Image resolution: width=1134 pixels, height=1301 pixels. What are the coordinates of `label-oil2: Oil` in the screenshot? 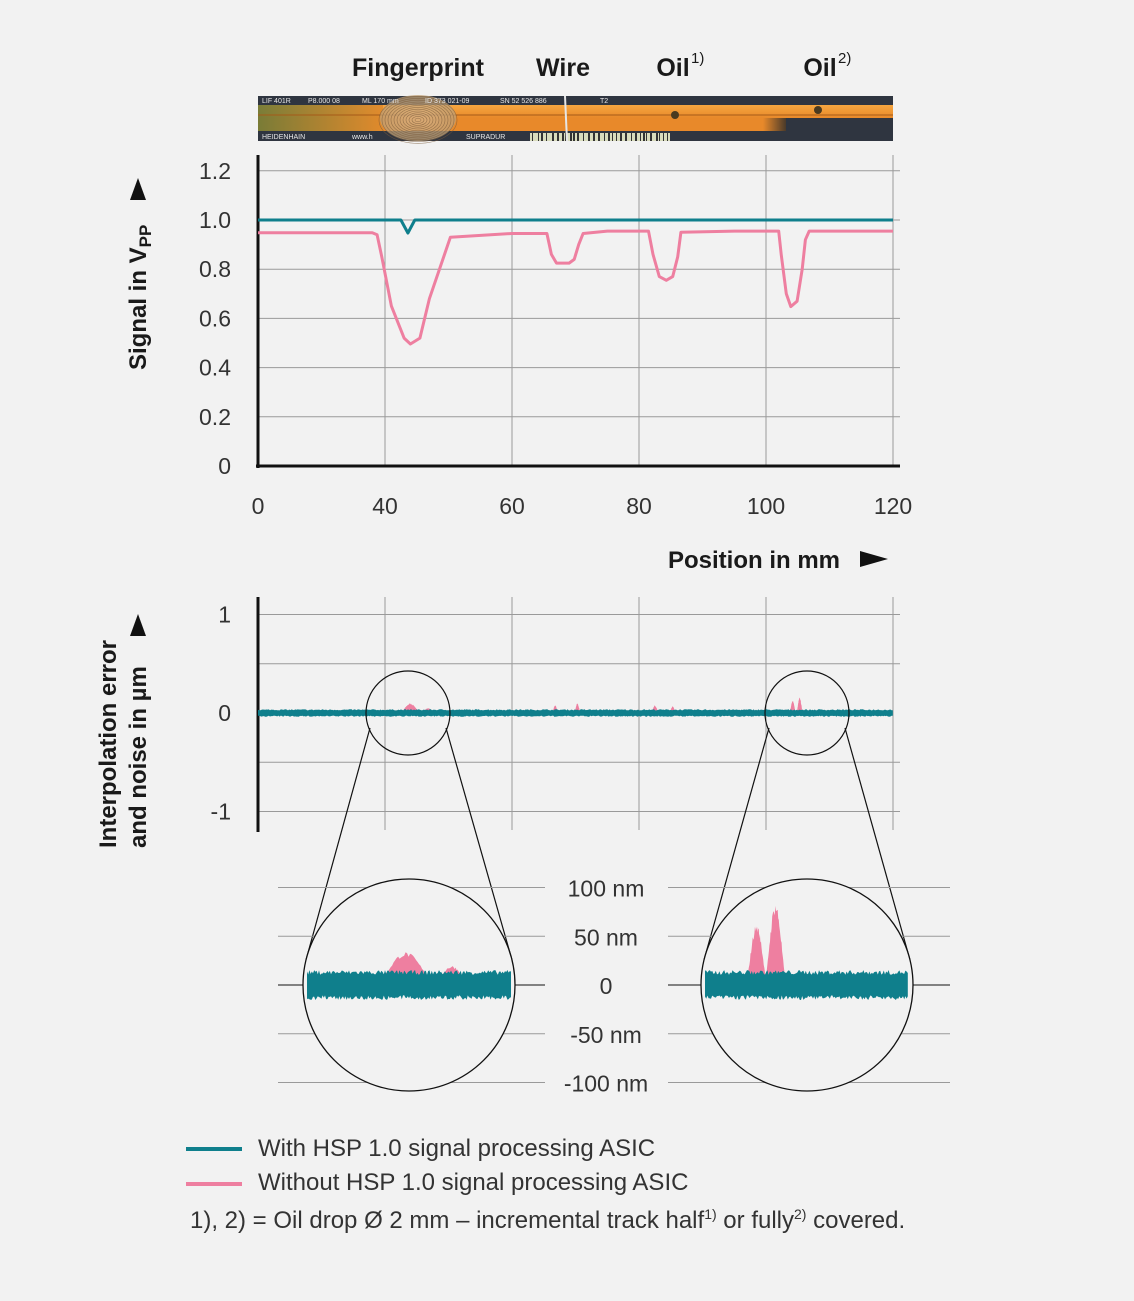 It's located at (819, 68).